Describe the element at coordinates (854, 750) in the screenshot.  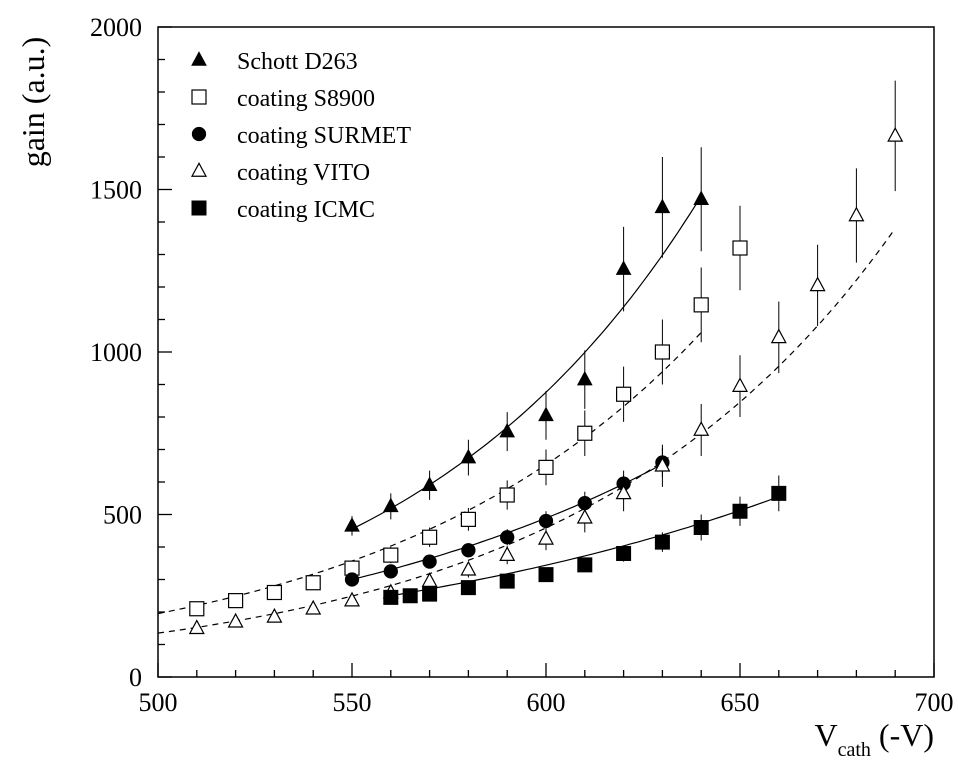
I see `x-axis-title-sub: cath` at that location.